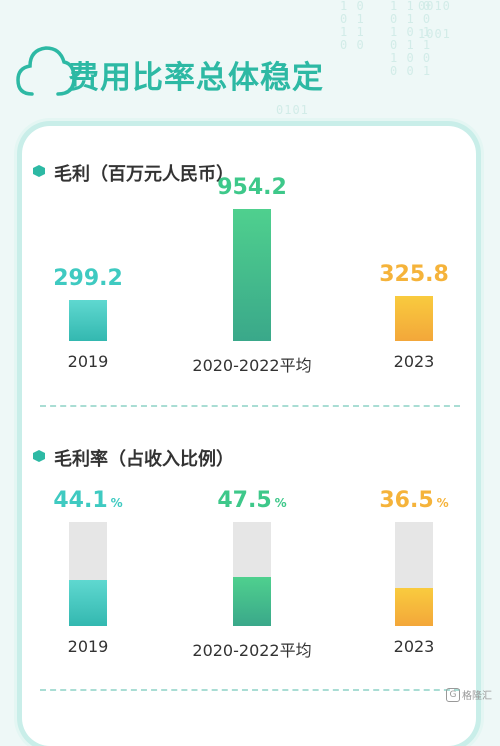 The image size is (500, 746). I want to click on data-label: 47.5%, so click(252, 500).